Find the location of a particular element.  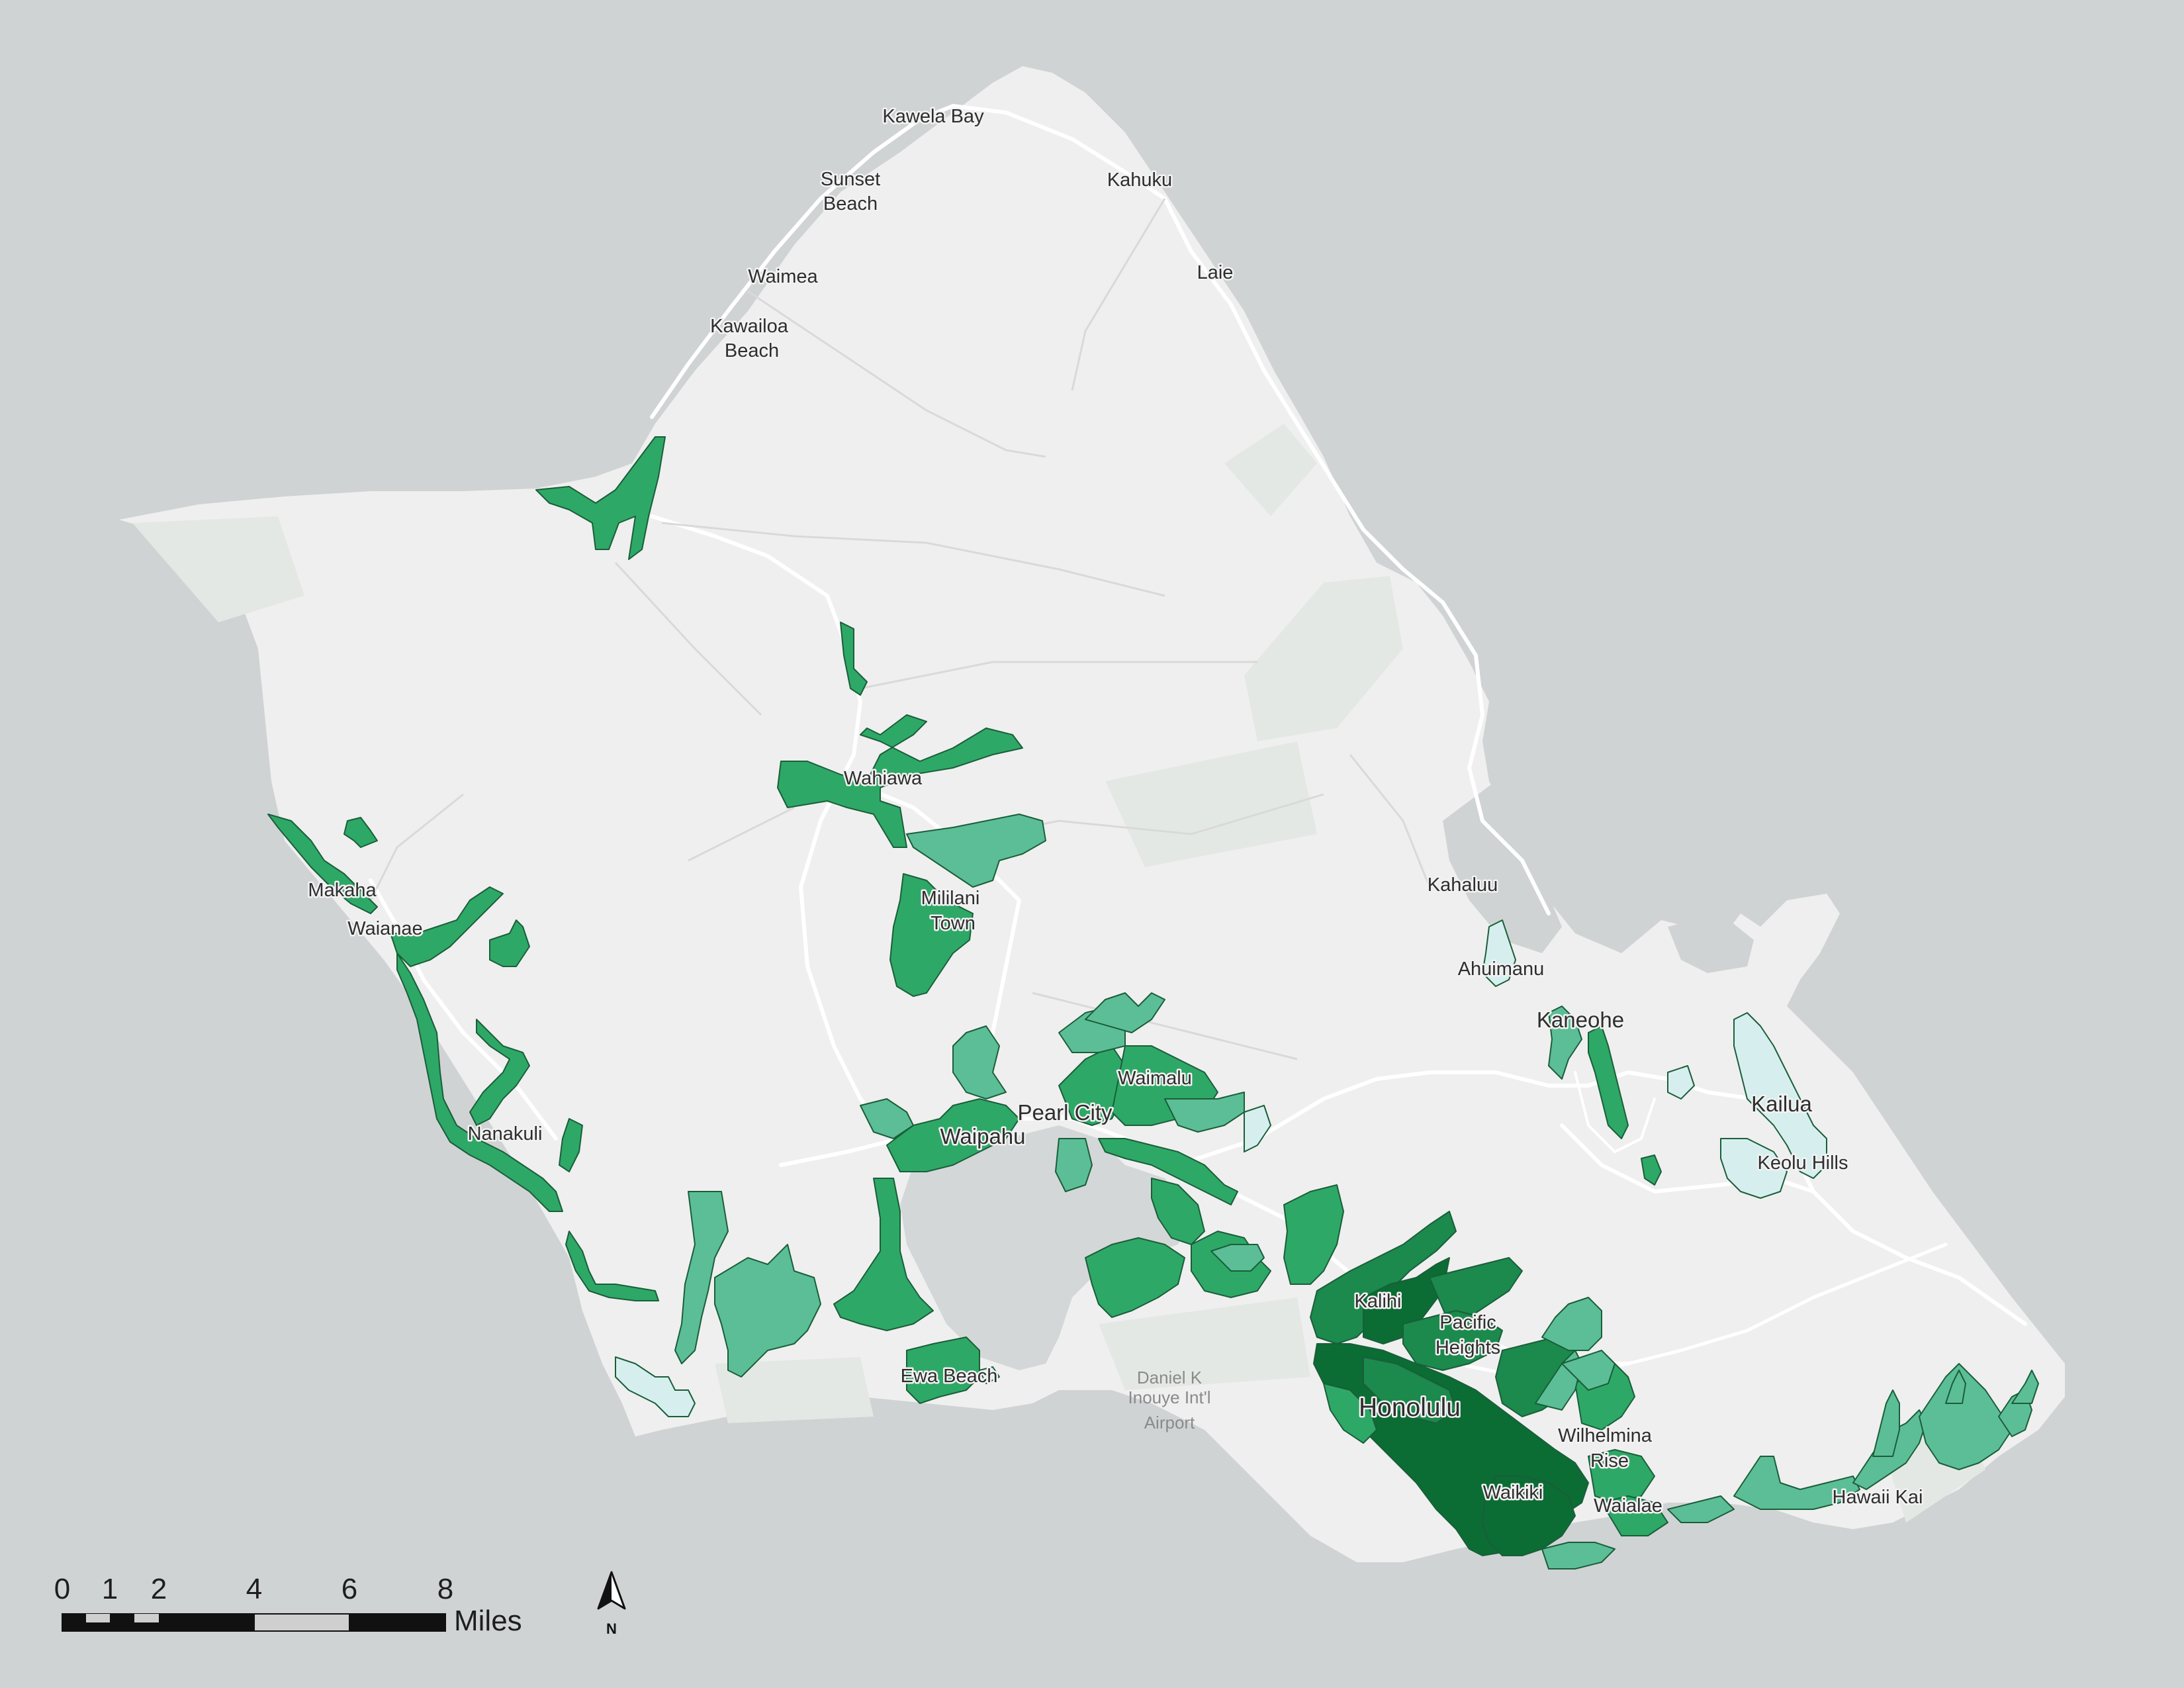

tract-waipahu-north is located at coordinates (980, 1062).